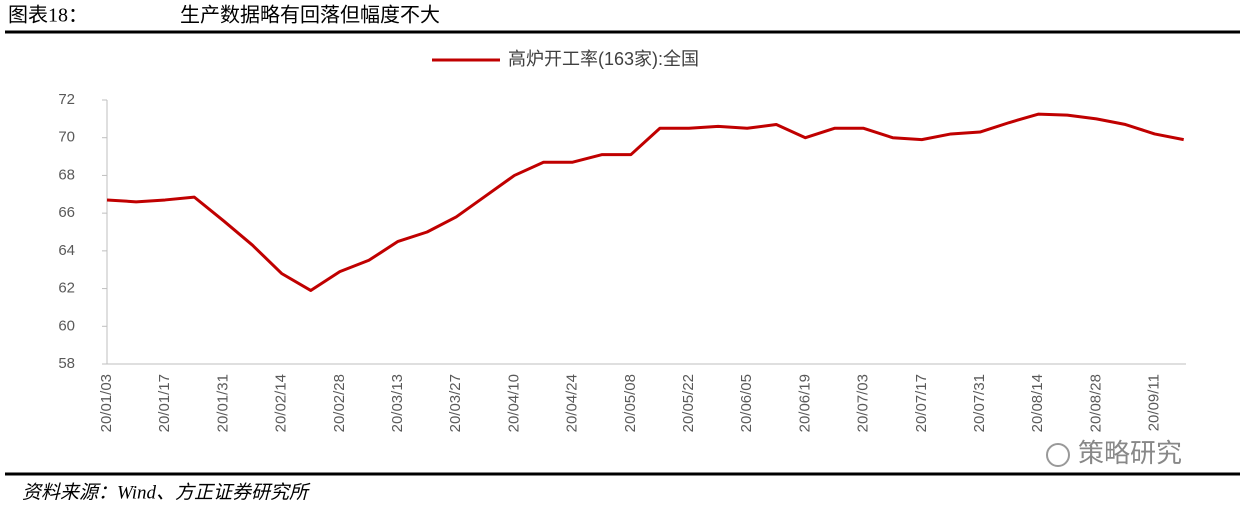 Image resolution: width=1245 pixels, height=509 pixels. Describe the element at coordinates (222, 403) in the screenshot. I see `x-tick-label: 20/01/31` at that location.